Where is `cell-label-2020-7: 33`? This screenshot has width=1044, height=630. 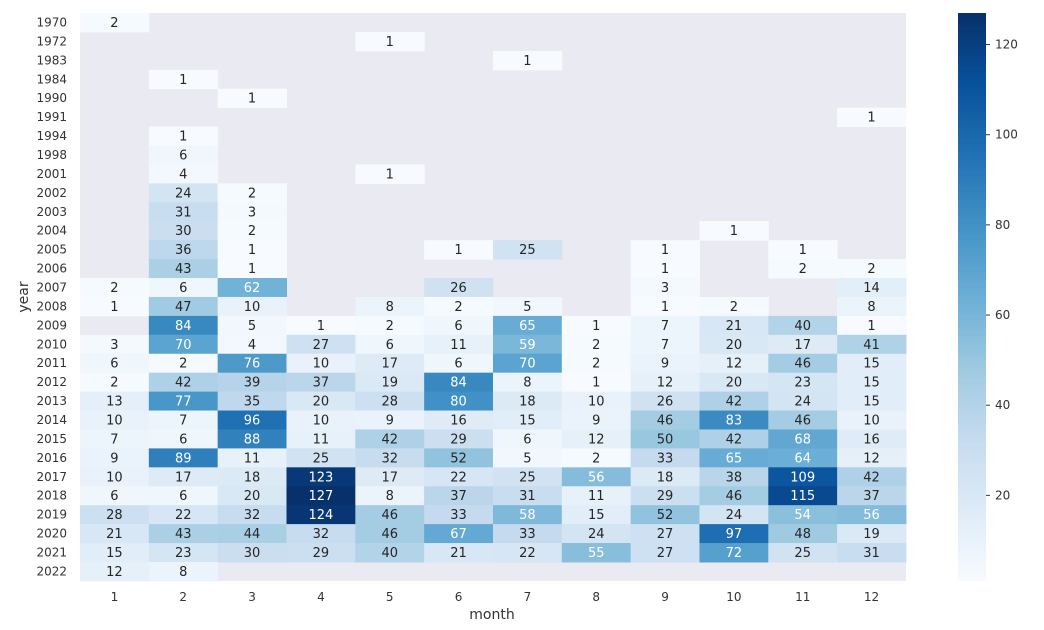
cell-label-2020-7: 33 is located at coordinates (527, 534).